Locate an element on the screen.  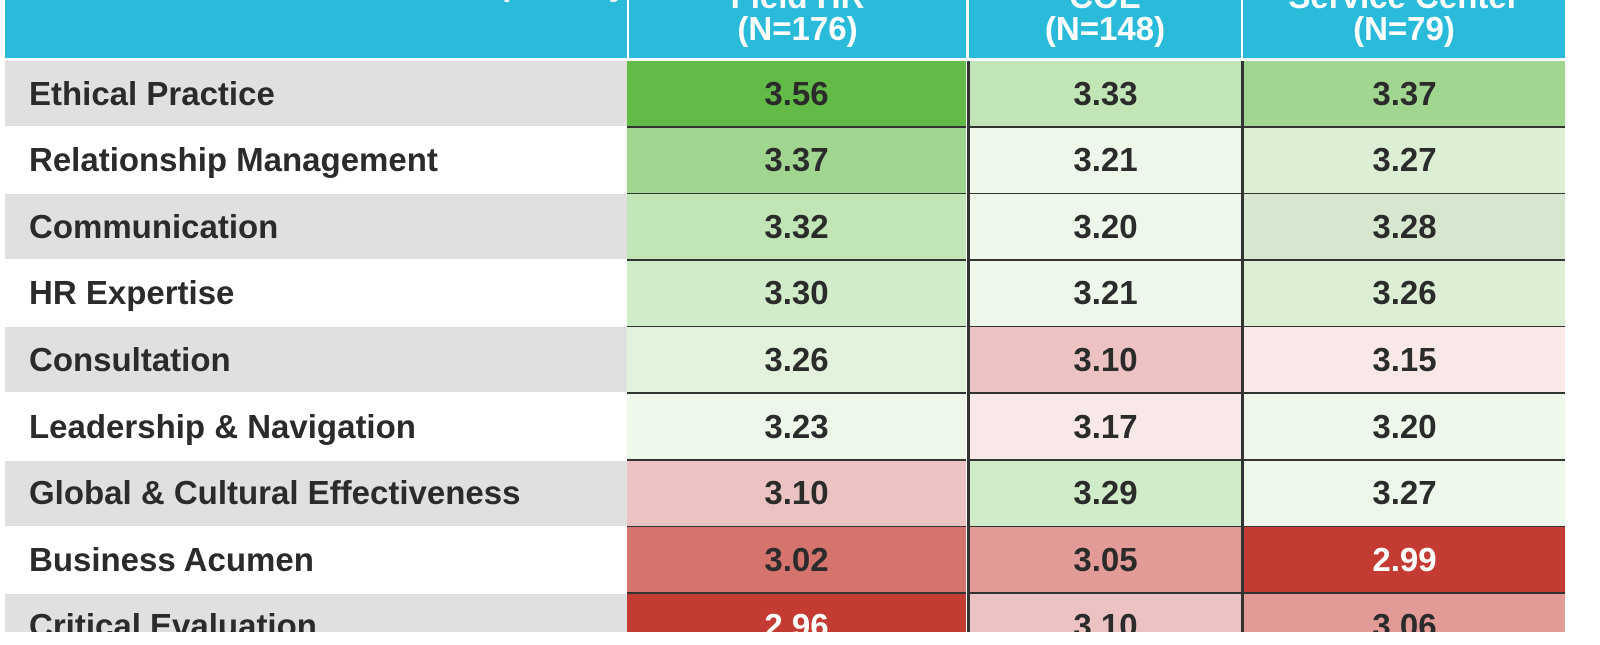
header-cell: COE(N=148) is located at coordinates (1105, 29).